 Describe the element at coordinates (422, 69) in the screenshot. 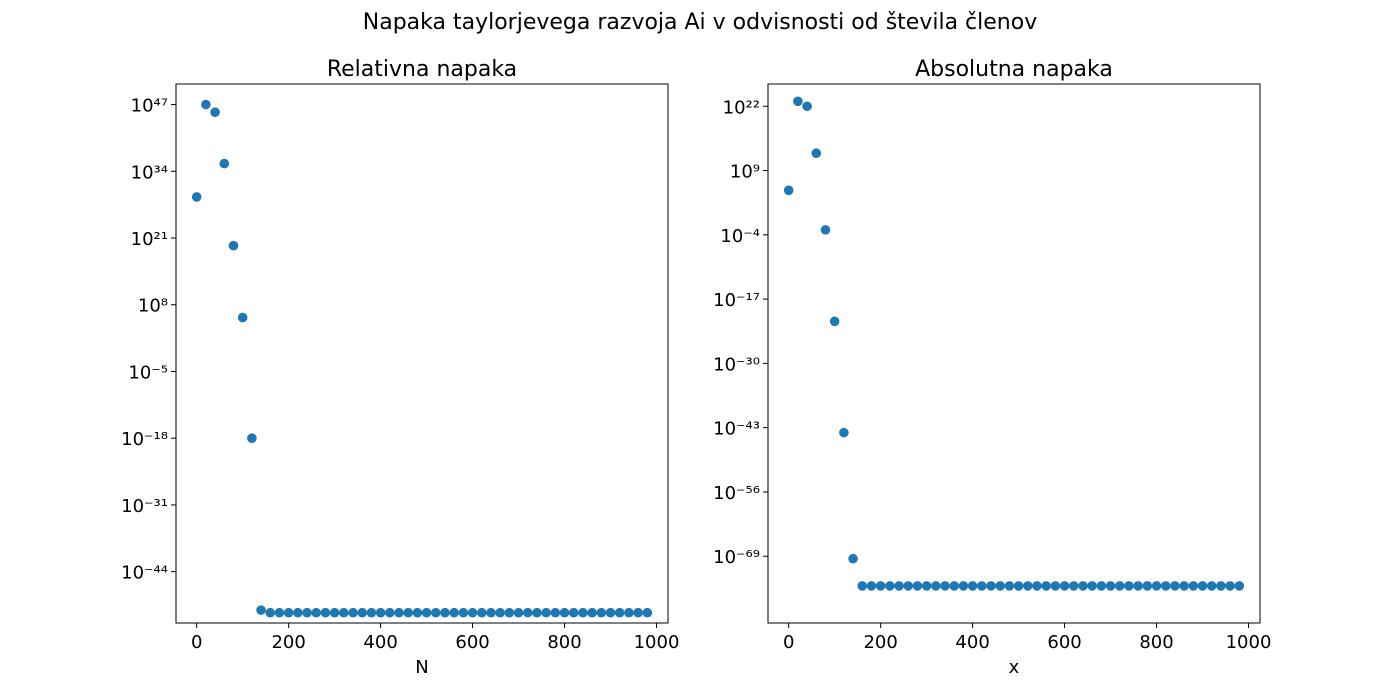

I see `chart-title: Relativna napaka` at that location.